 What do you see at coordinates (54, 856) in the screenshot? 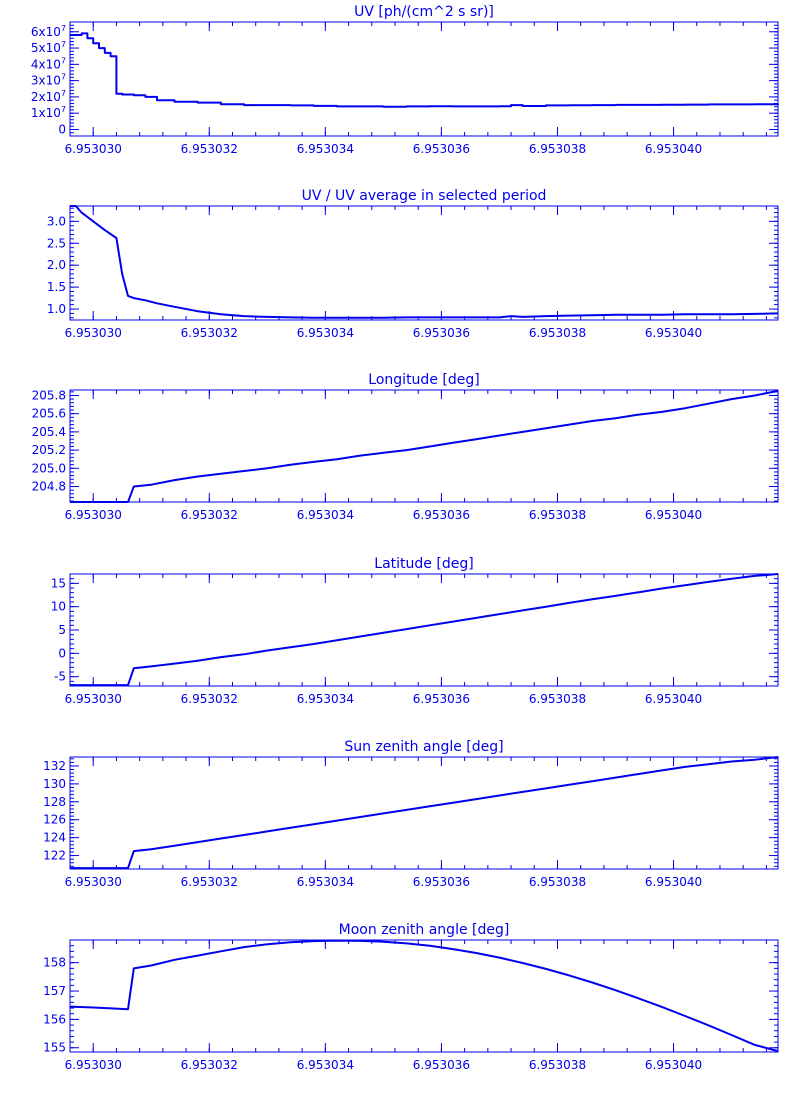
I see `y-tick-label: 122` at bounding box center [54, 856].